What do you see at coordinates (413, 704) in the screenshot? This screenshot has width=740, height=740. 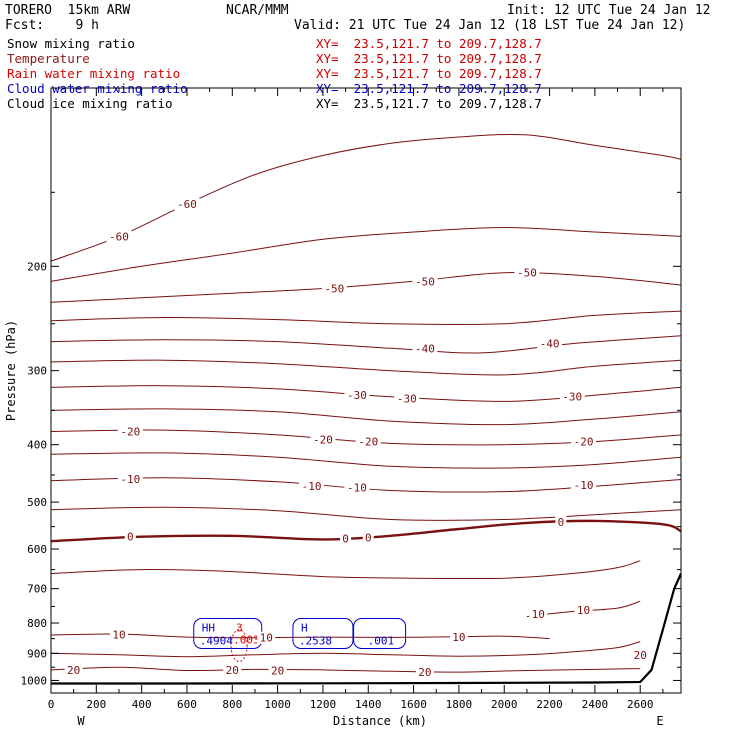 I see `x-tick-label: 1600` at bounding box center [413, 704].